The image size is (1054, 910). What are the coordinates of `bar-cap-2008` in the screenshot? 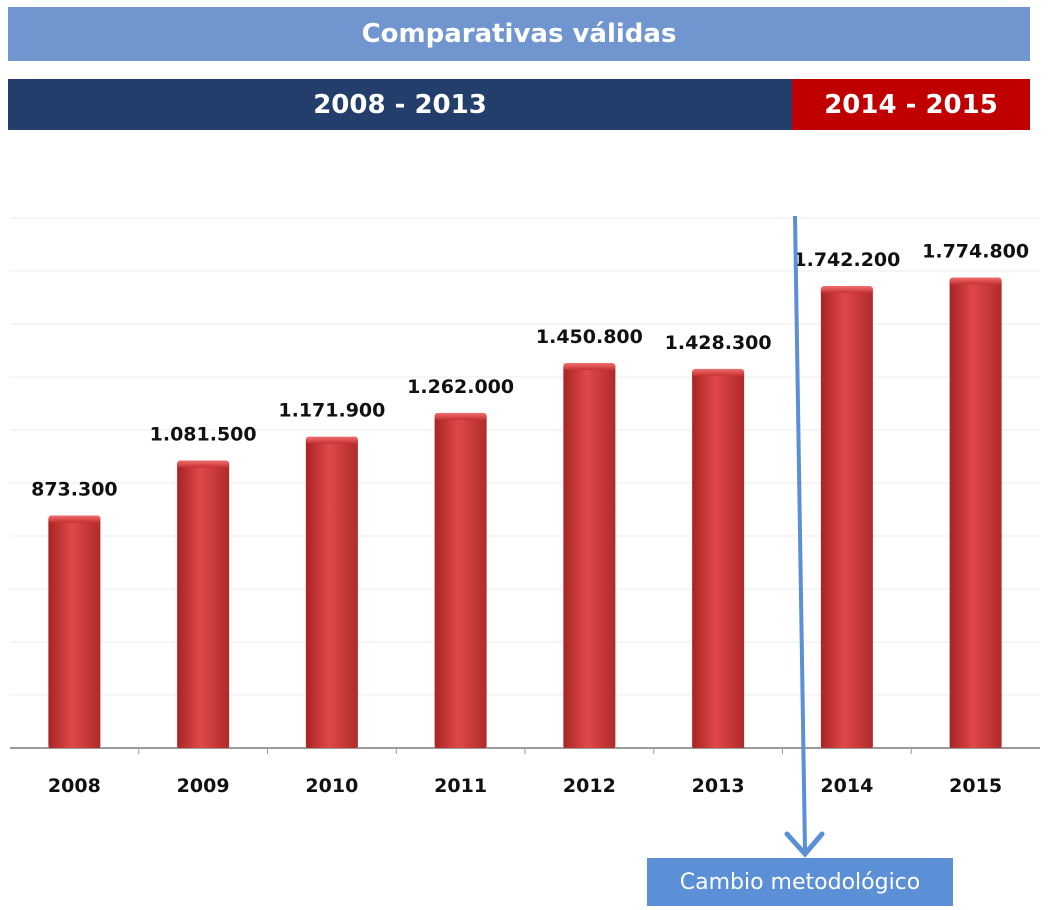 It's located at (74, 519).